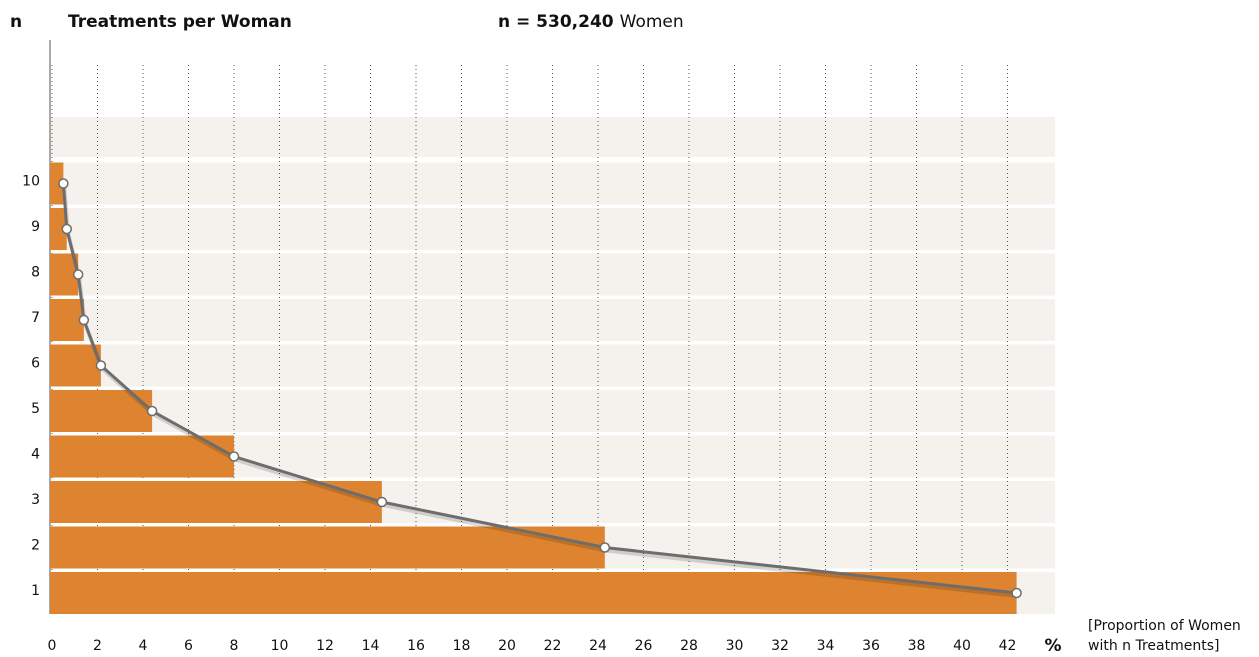 The height and width of the screenshot is (657, 1259). Describe the element at coordinates (35, 364) in the screenshot. I see `y-tick-label: 6` at that location.